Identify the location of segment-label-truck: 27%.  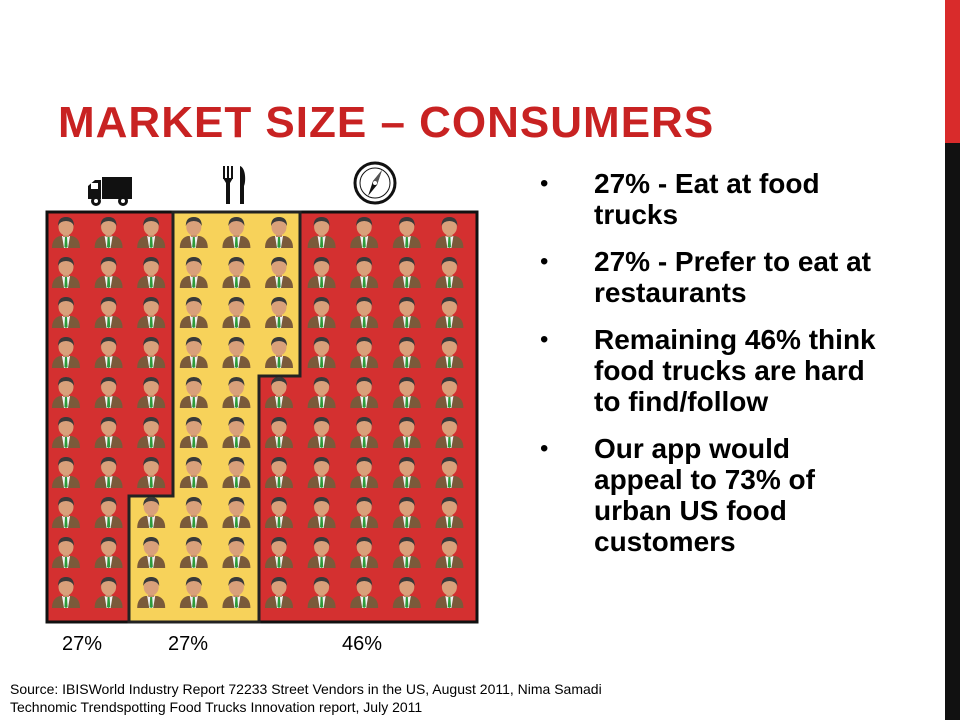
(82, 644).